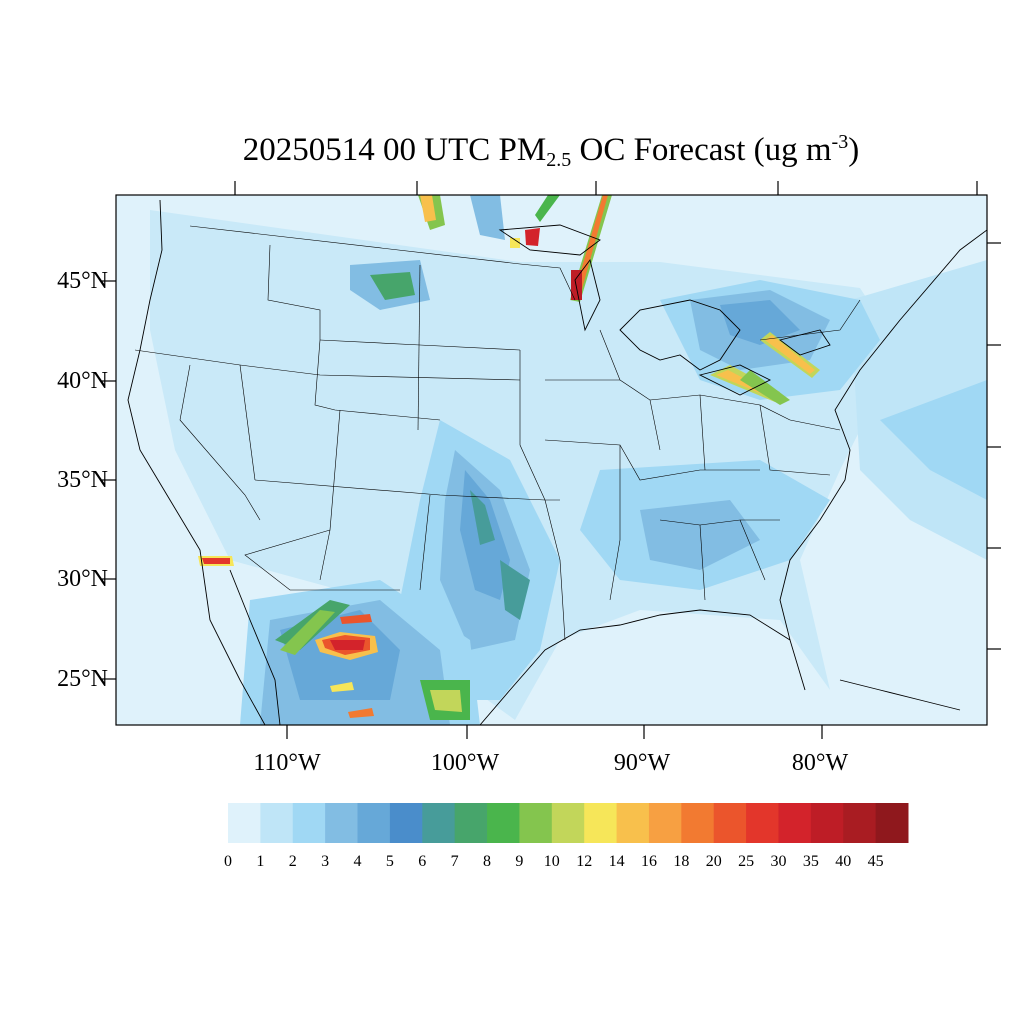  What do you see at coordinates (843, 861) in the screenshot?
I see `colorbar-tick-label: 40` at bounding box center [843, 861].